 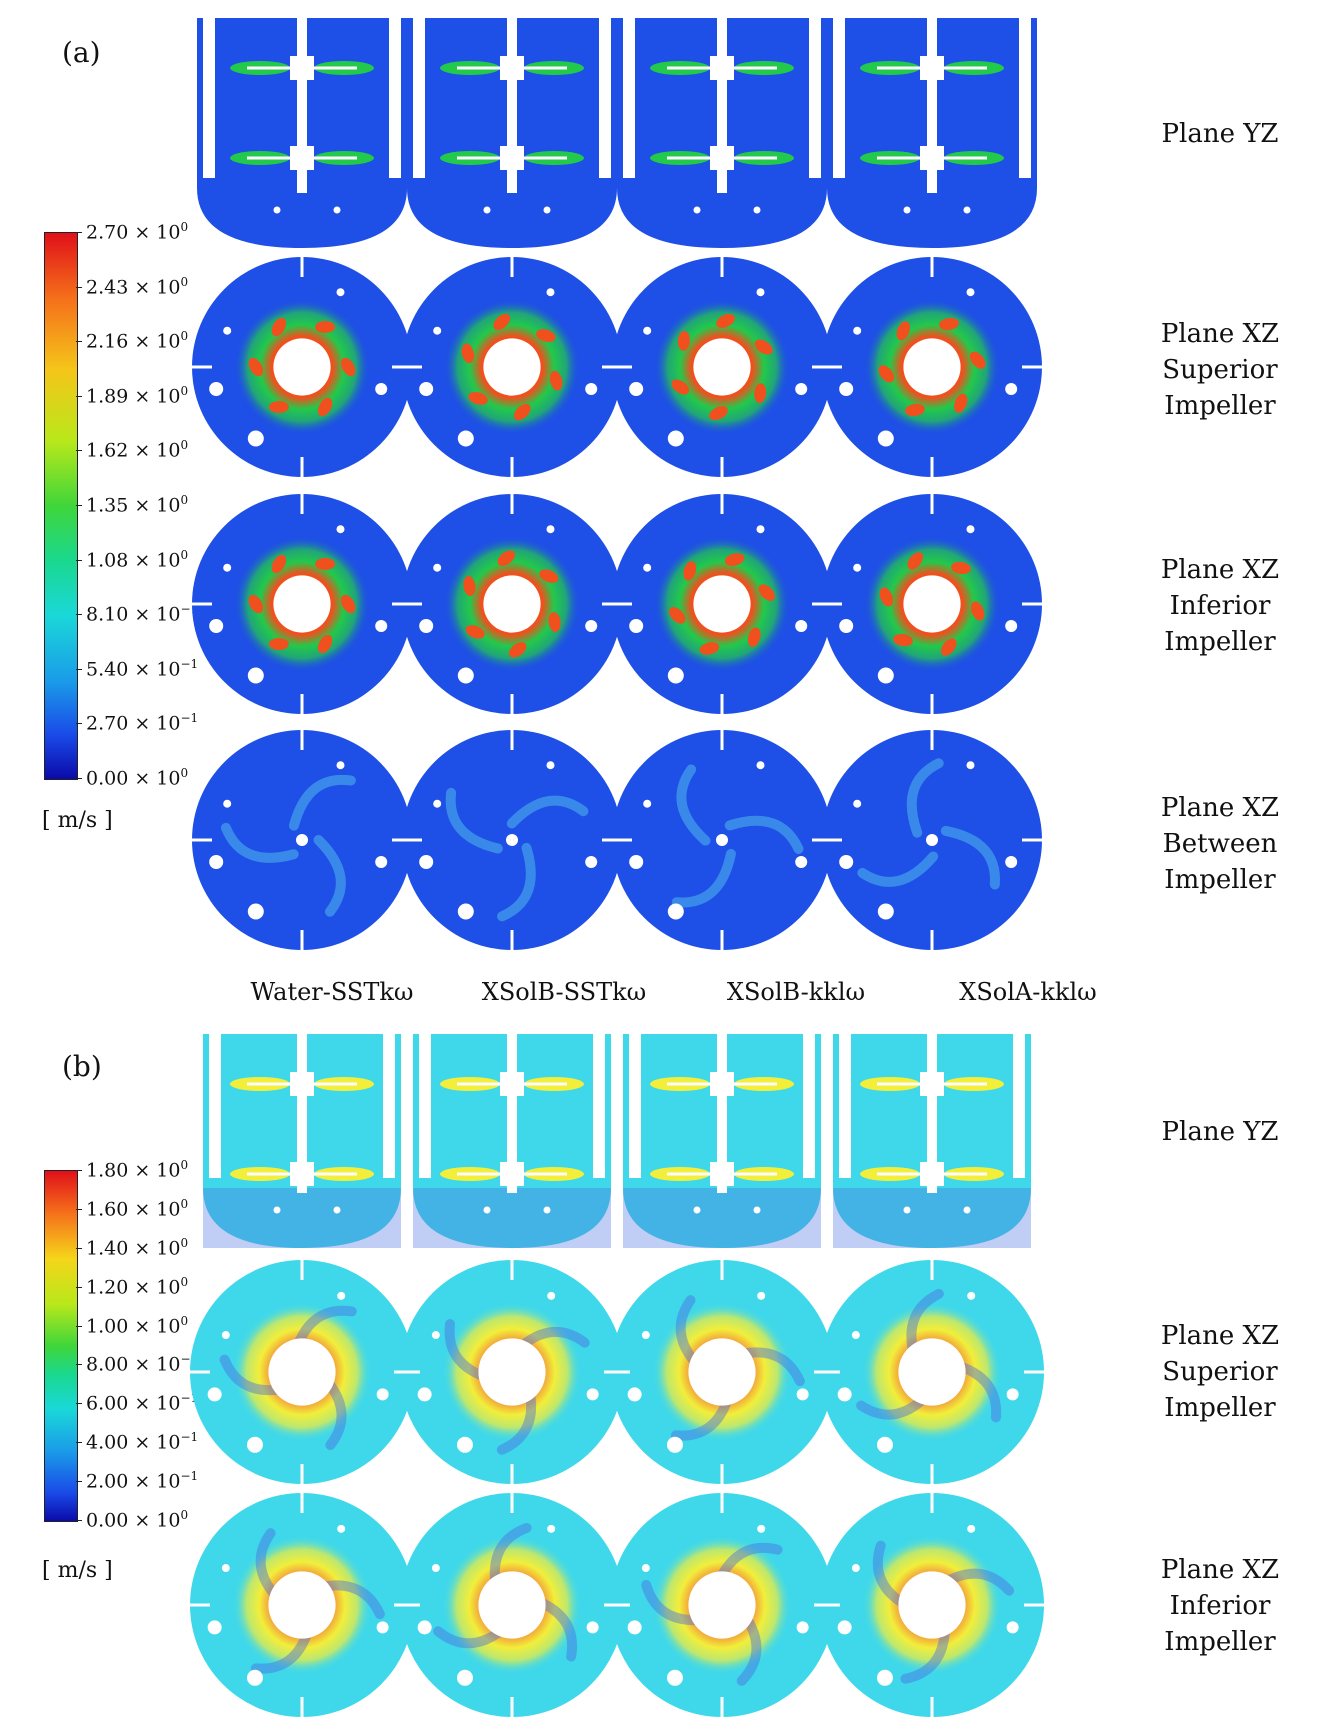 I want to click on colorbar-b-tick-4: 1.00 × 100, so click(x=137, y=1325).